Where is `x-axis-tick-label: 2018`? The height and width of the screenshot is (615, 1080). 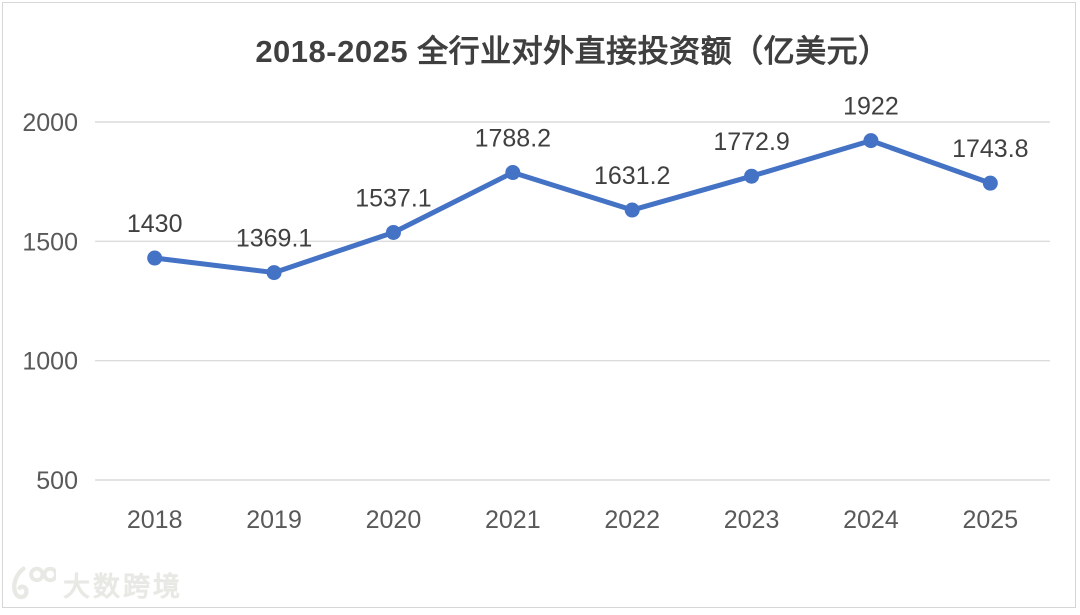
x-axis-tick-label: 2018 is located at coordinates (155, 520).